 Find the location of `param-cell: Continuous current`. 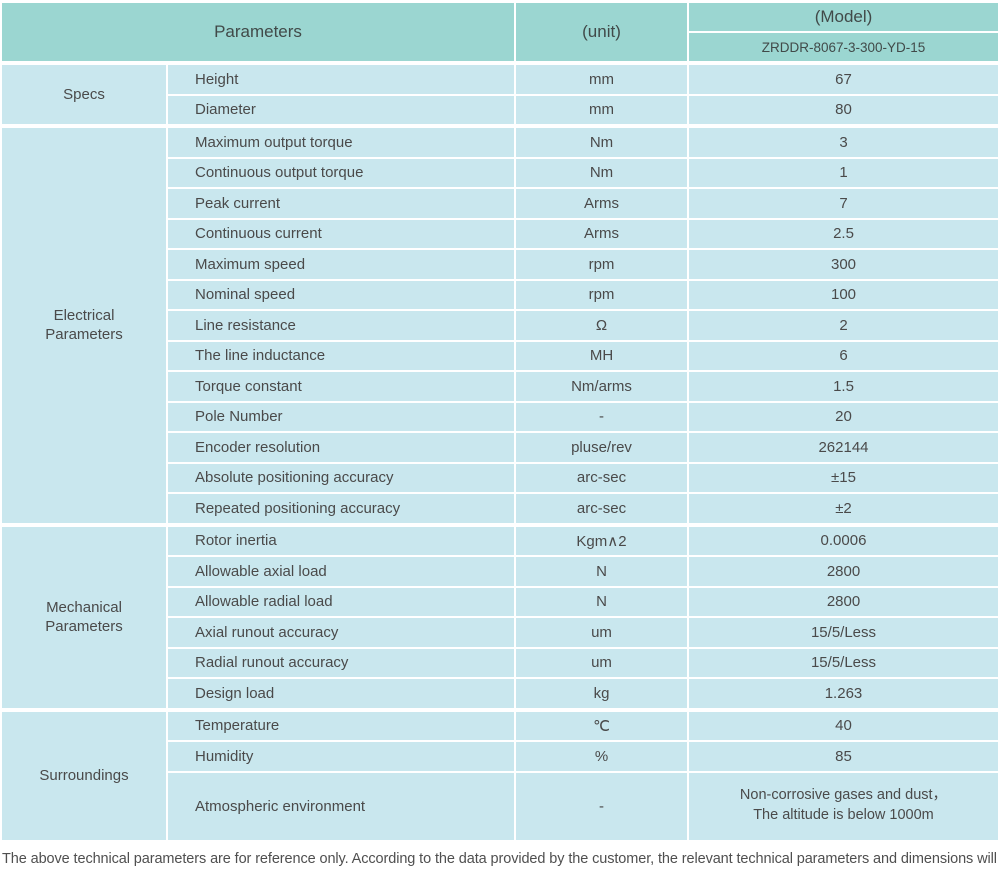

param-cell: Continuous current is located at coordinates (341, 233).